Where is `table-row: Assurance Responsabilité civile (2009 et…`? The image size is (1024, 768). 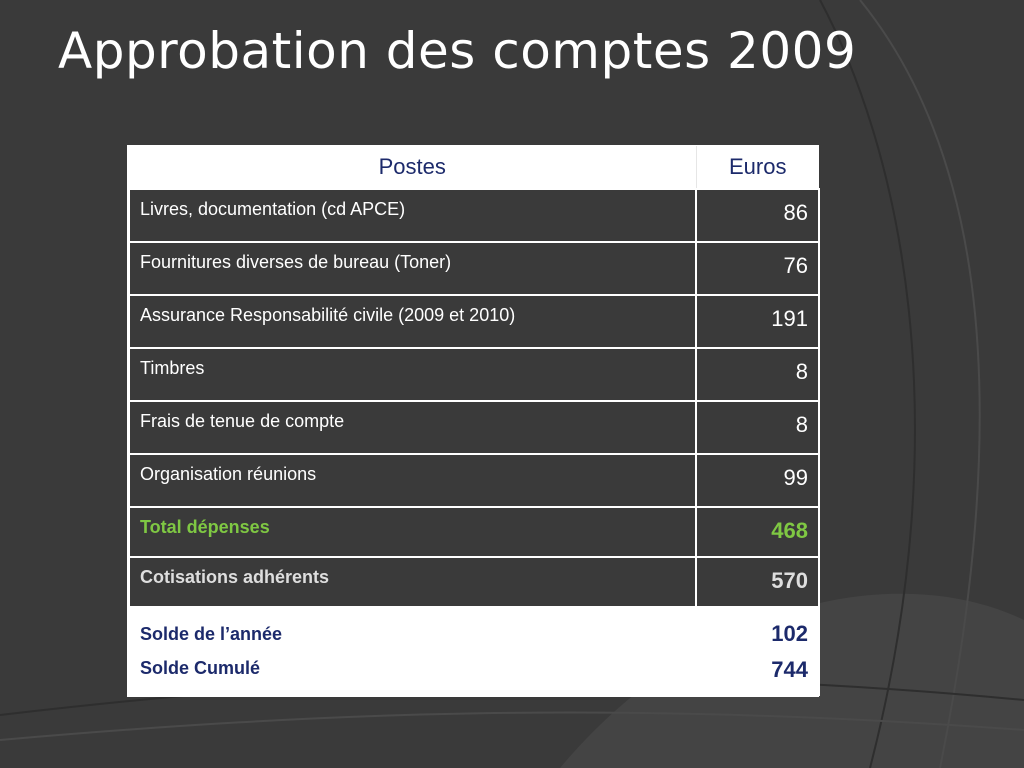 table-row: Assurance Responsabilité civile (2009 et… is located at coordinates (474, 321).